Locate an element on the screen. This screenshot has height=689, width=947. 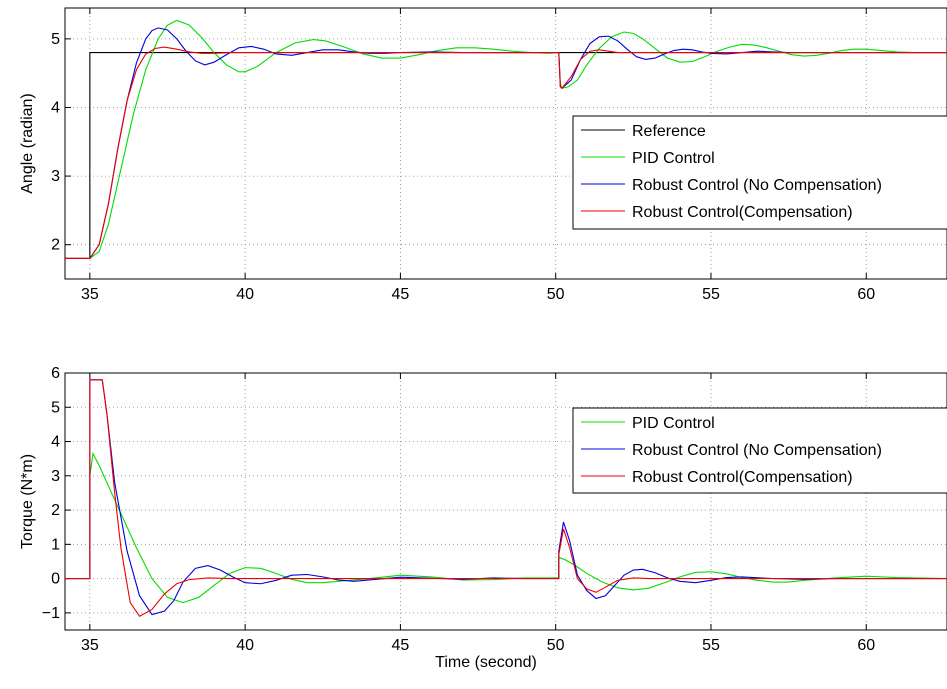
legend-label-reference: Reference is located at coordinates (669, 131).